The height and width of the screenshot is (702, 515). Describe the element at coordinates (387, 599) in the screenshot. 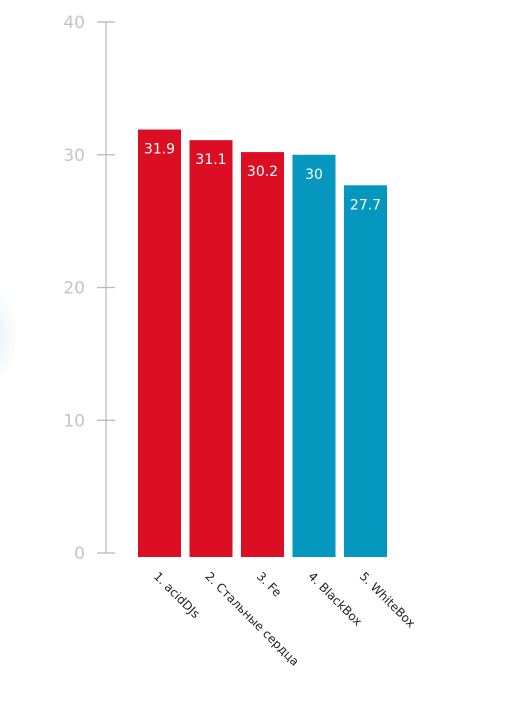

I see `category-label: 5. WhiteBox` at that location.